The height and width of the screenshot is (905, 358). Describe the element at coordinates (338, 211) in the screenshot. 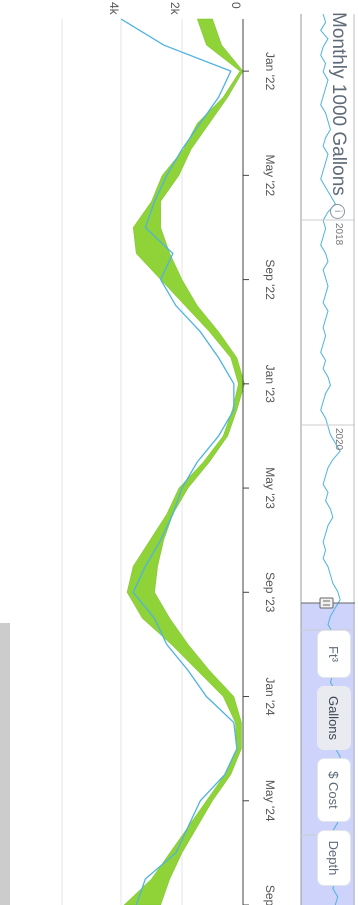

I see `info-icon: i` at that location.